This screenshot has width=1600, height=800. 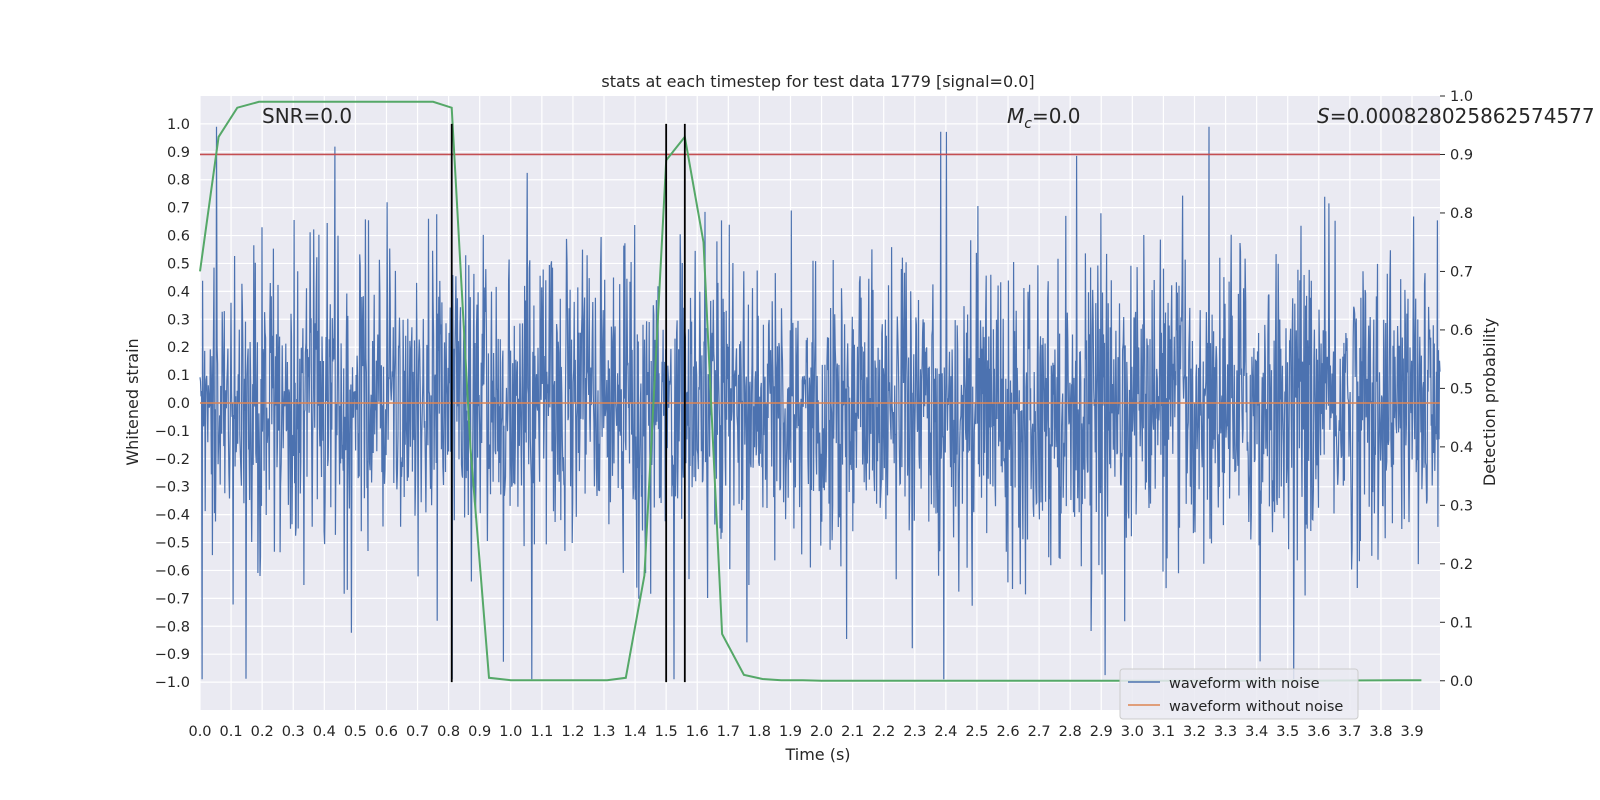 What do you see at coordinates (1461, 272) in the screenshot?
I see `y-right-tick-label: 0.7` at bounding box center [1461, 272].